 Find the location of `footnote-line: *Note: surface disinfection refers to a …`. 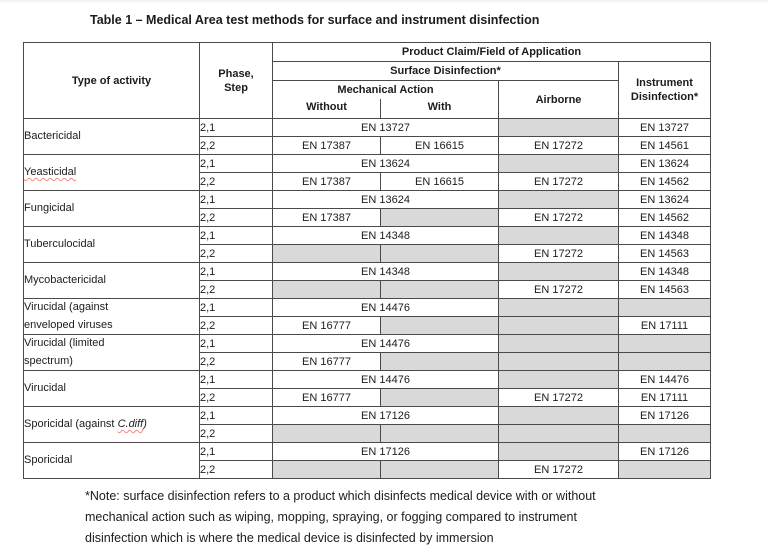

footnote-line: *Note: surface disinfection refers to a … is located at coordinates (340, 496).